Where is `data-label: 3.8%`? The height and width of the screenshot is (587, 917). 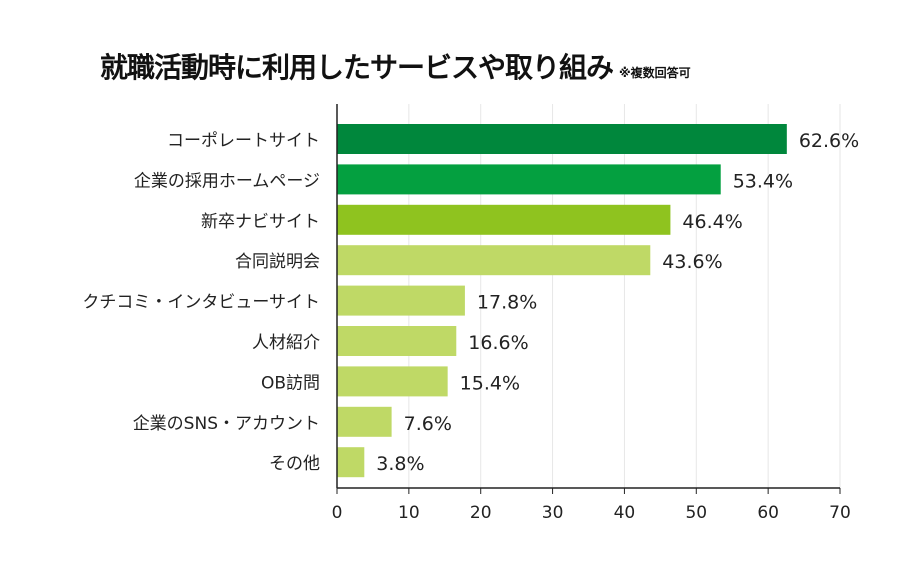 data-label: 3.8% is located at coordinates (400, 464).